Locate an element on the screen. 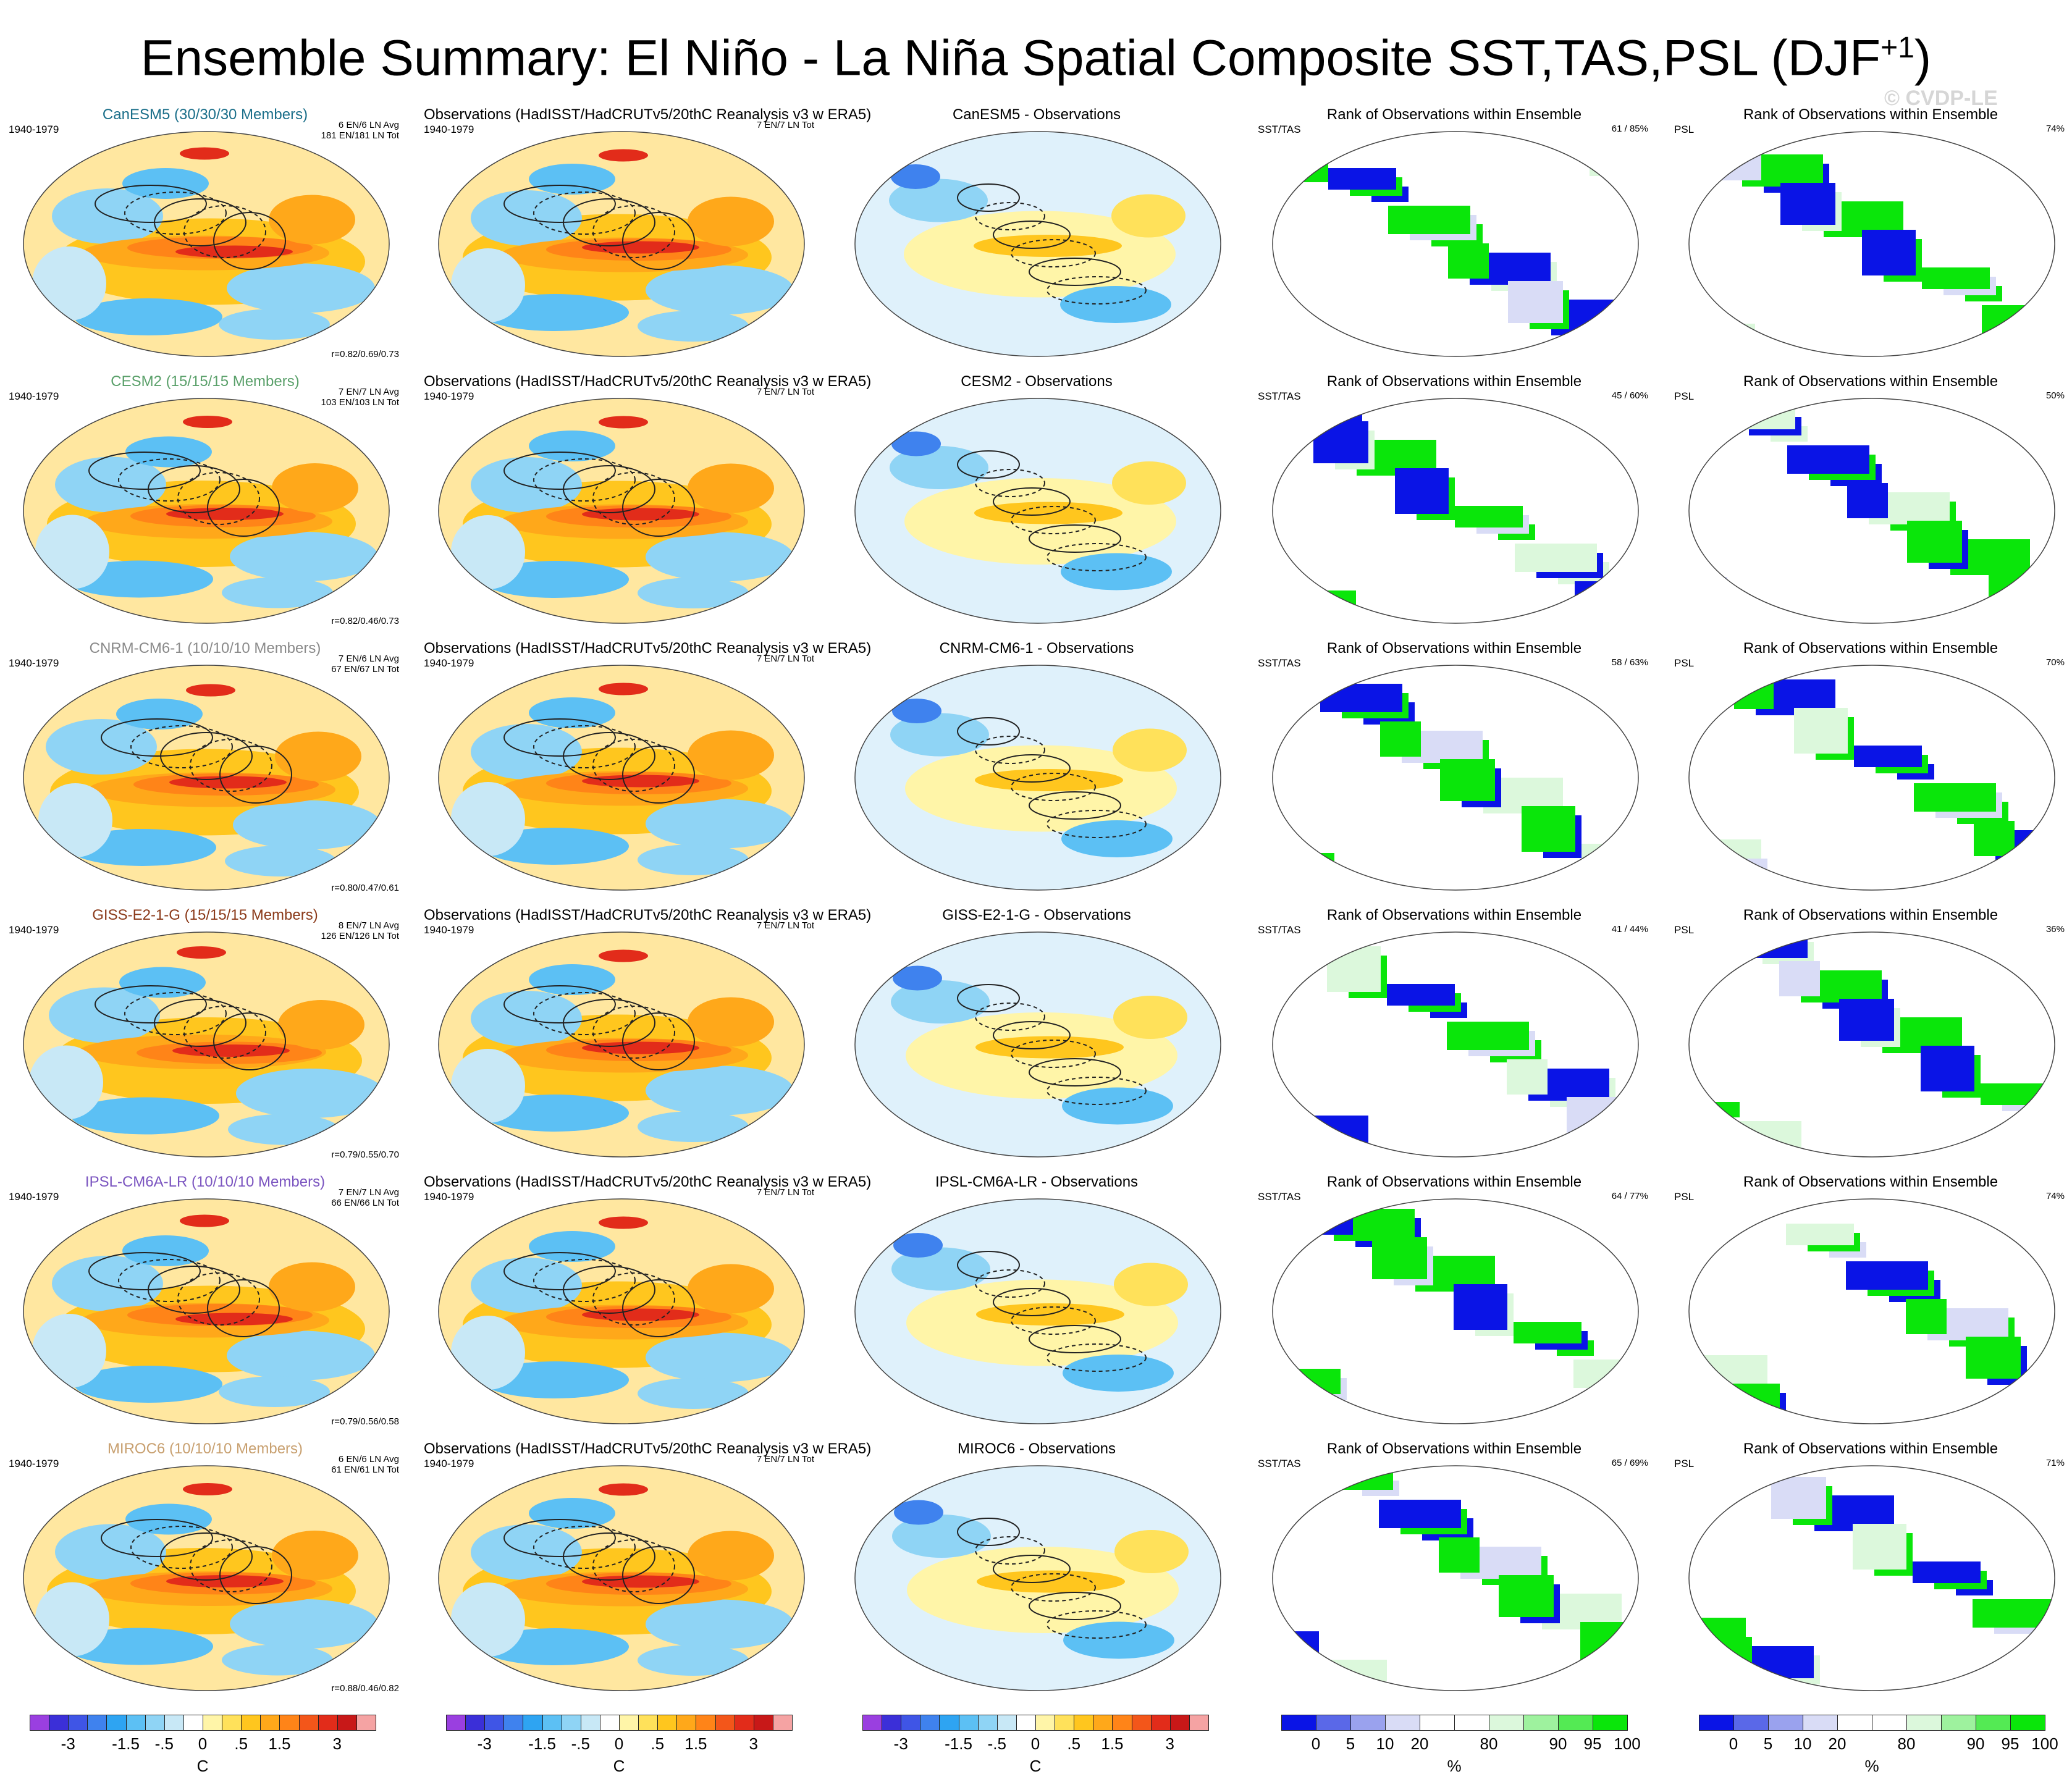 The width and height of the screenshot is (2072, 1782). event-count: 6 EN/6 LN Avg 181 EN/181 LN Tot is located at coordinates (360, 130).